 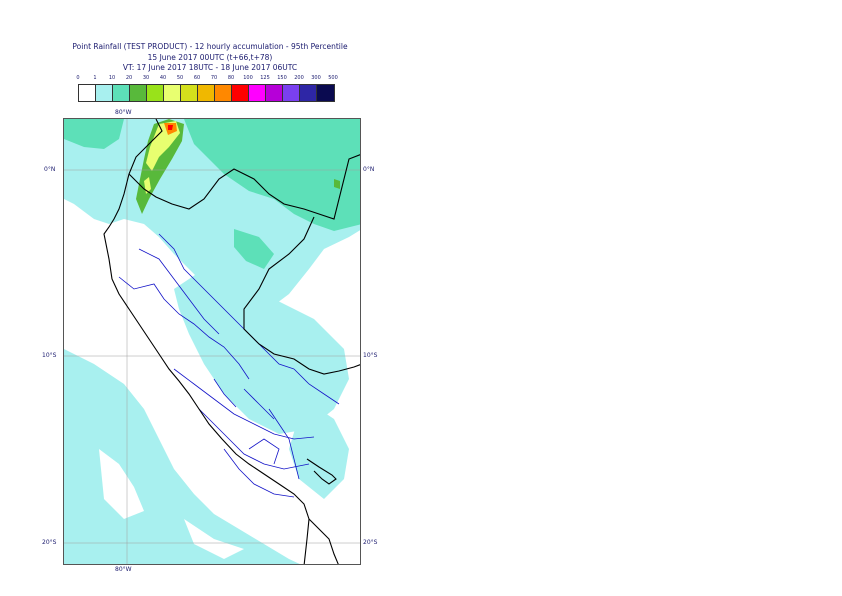 What do you see at coordinates (50, 169) in the screenshot?
I see `lat-label-0-left: 0°N` at bounding box center [50, 169].